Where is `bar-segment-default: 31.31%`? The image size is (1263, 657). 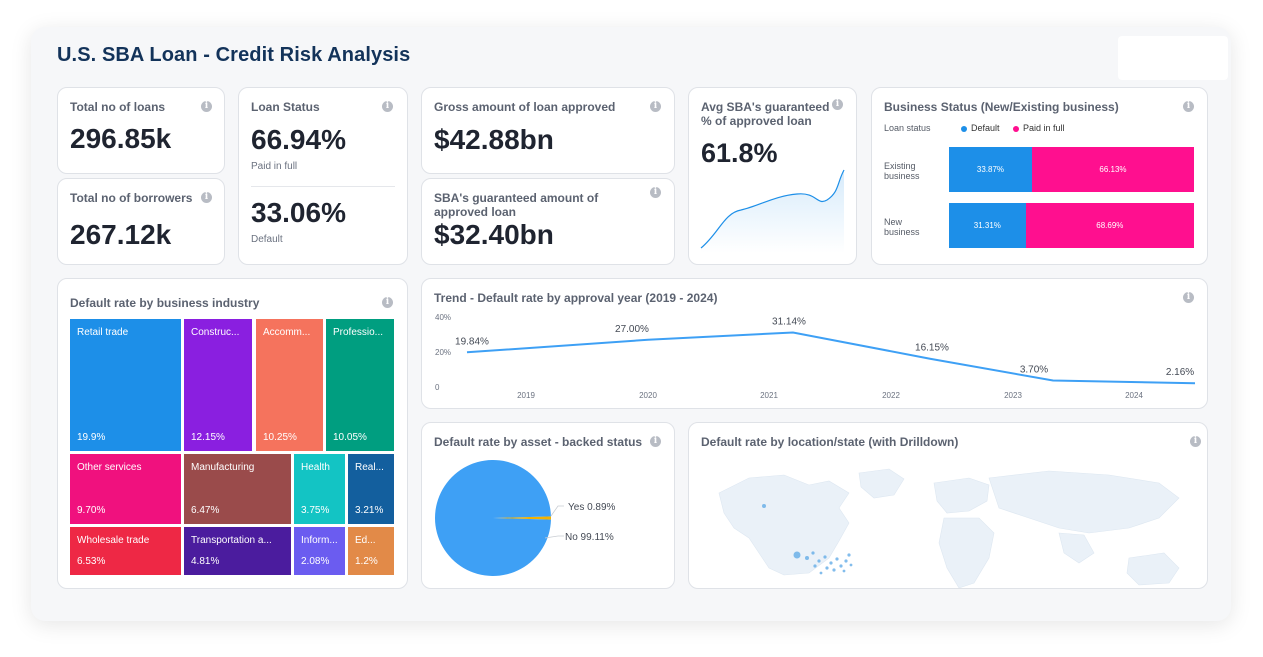
bar-segment-default: 31.31% is located at coordinates (987, 225).